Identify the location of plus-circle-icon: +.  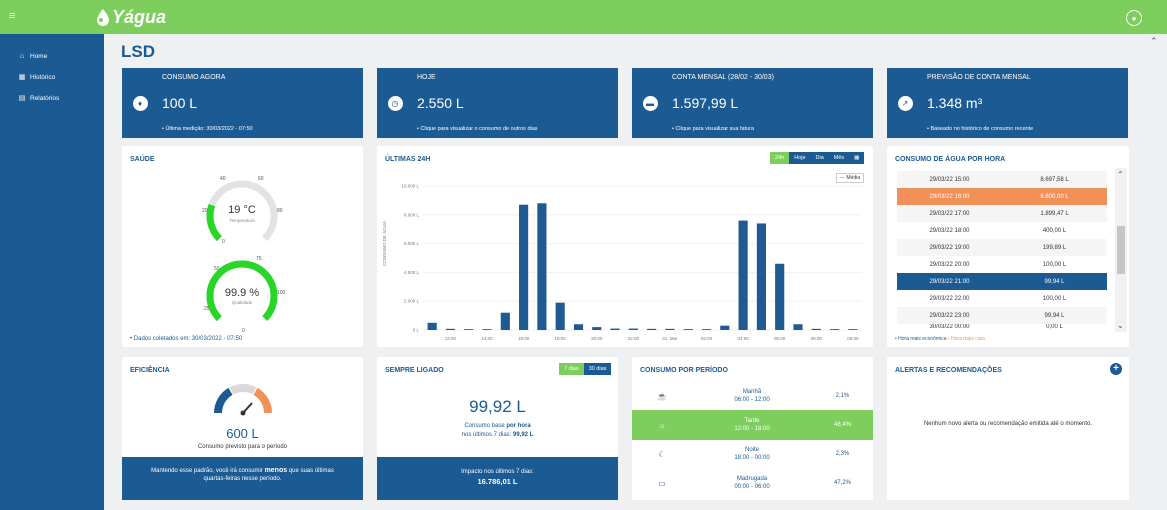
(1116, 369).